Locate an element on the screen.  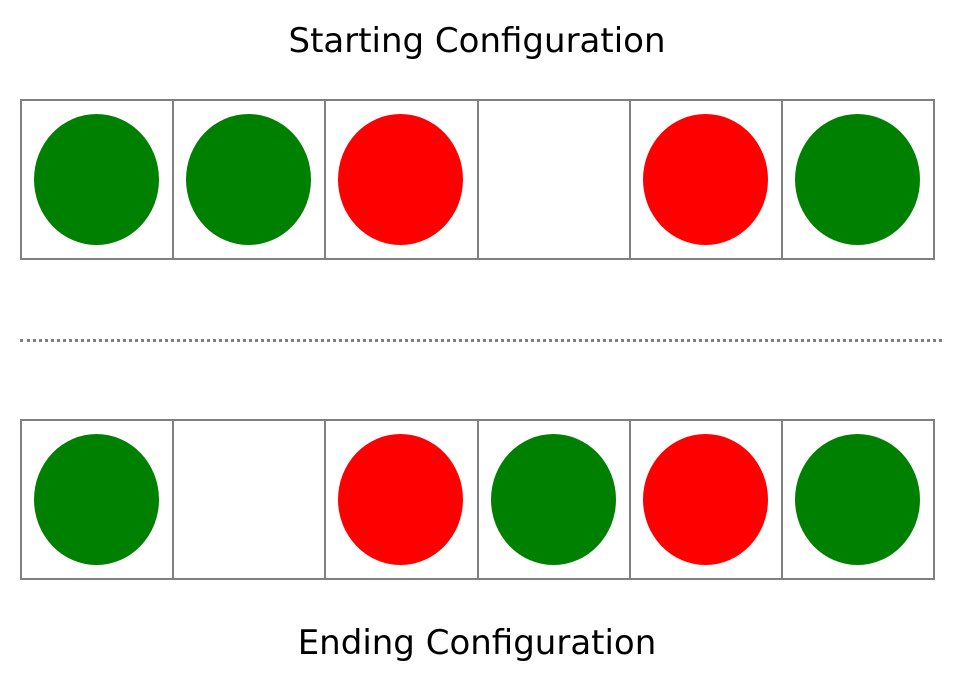
ending-configuration-title: Ending Configuration is located at coordinates (477, 643).